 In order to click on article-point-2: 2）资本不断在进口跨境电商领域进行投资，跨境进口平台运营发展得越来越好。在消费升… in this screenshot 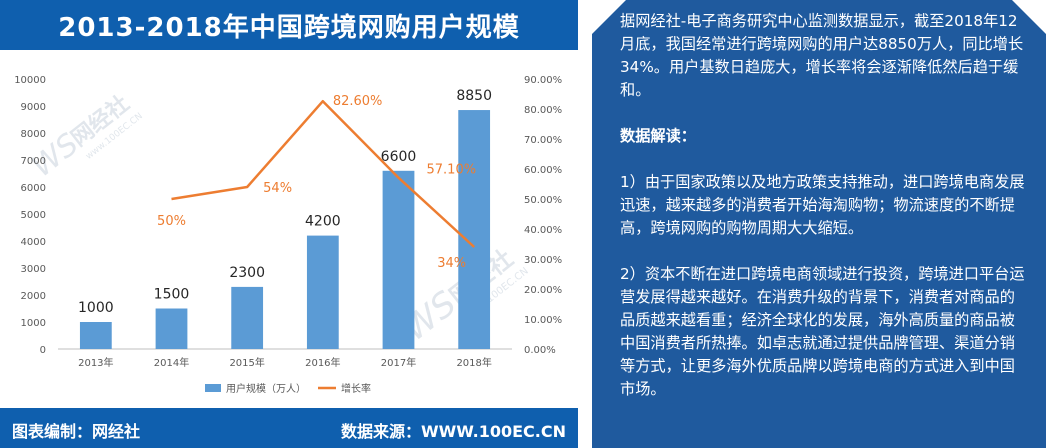, I will do `click(822, 331)`.